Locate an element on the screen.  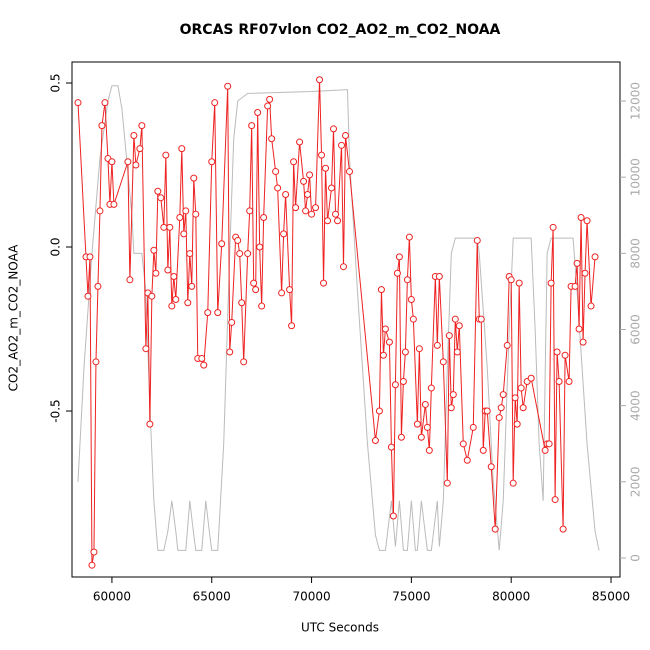
y2-tick-label: 2000 is located at coordinates (636, 482).